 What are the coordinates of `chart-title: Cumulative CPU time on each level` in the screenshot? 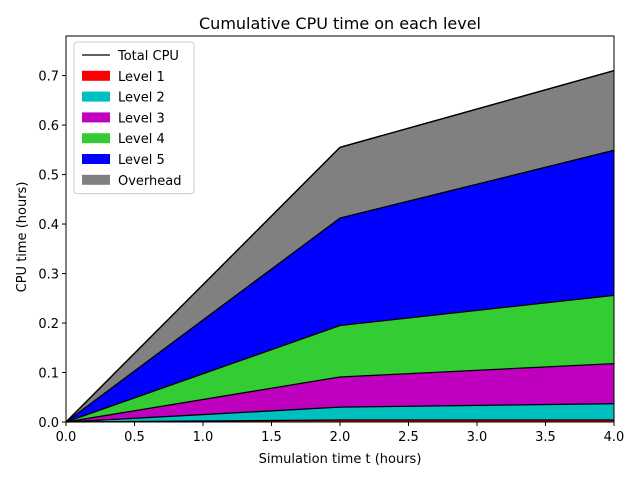 It's located at (340, 23).